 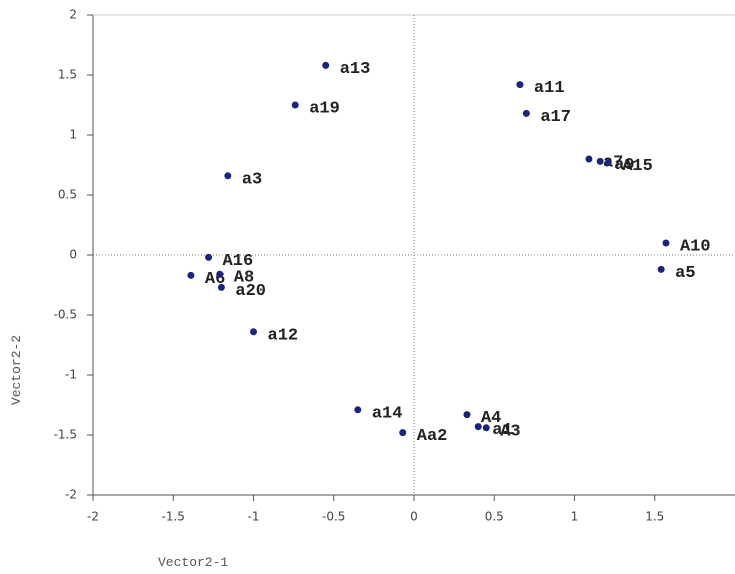 I want to click on point-label: a13, so click(x=355, y=69).